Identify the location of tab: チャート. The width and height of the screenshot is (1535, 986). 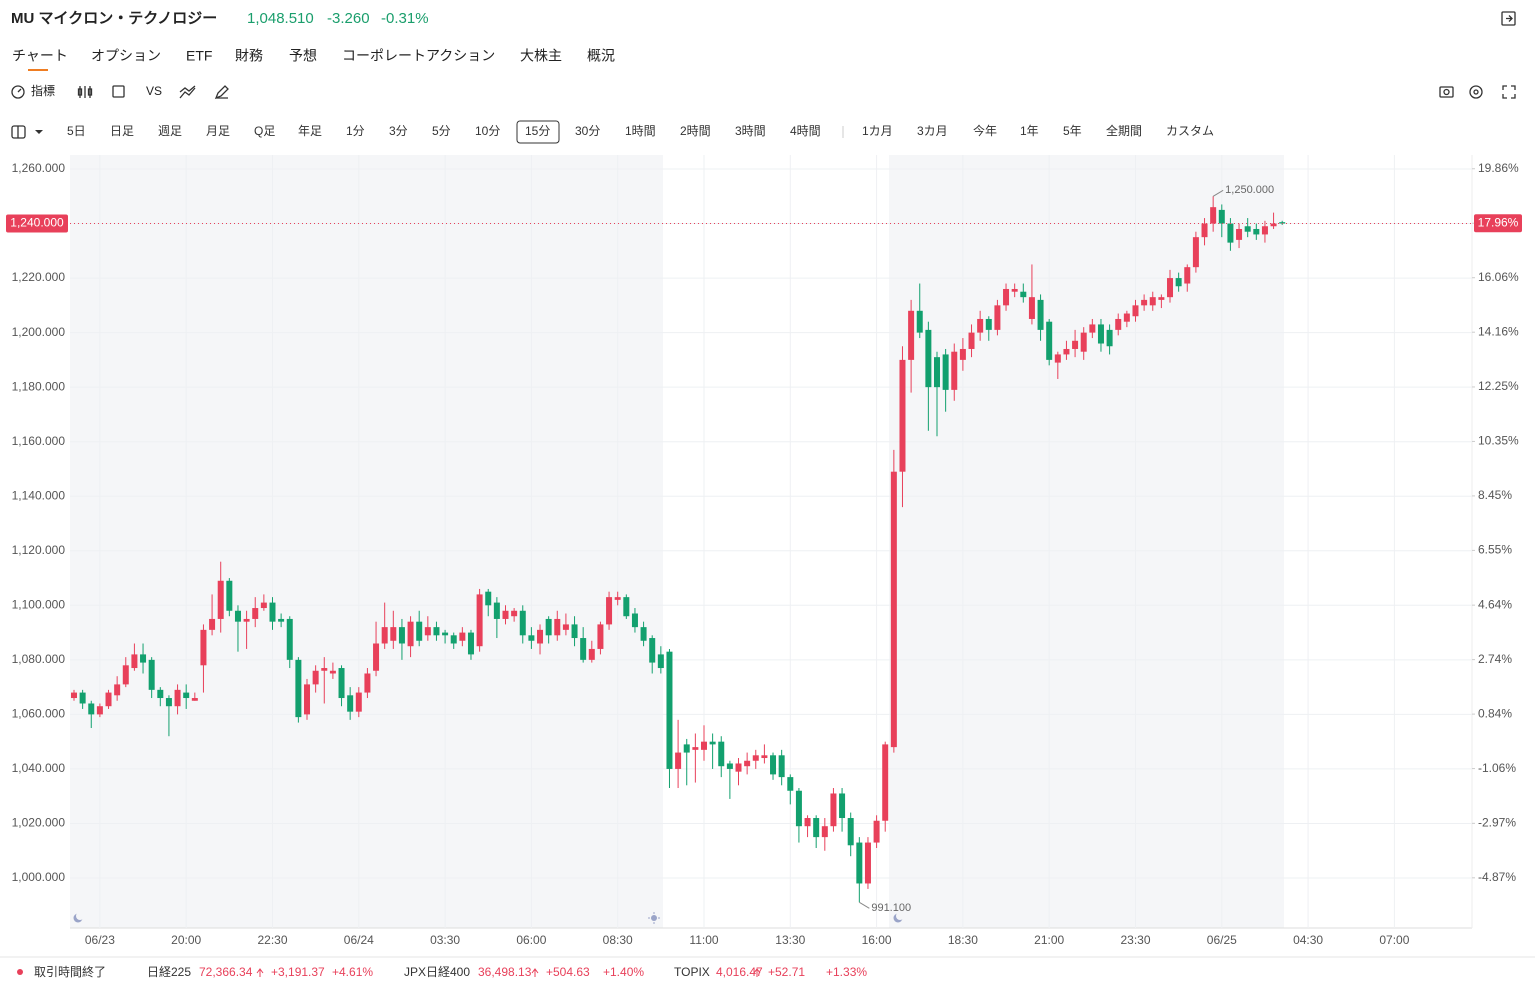
(40, 56).